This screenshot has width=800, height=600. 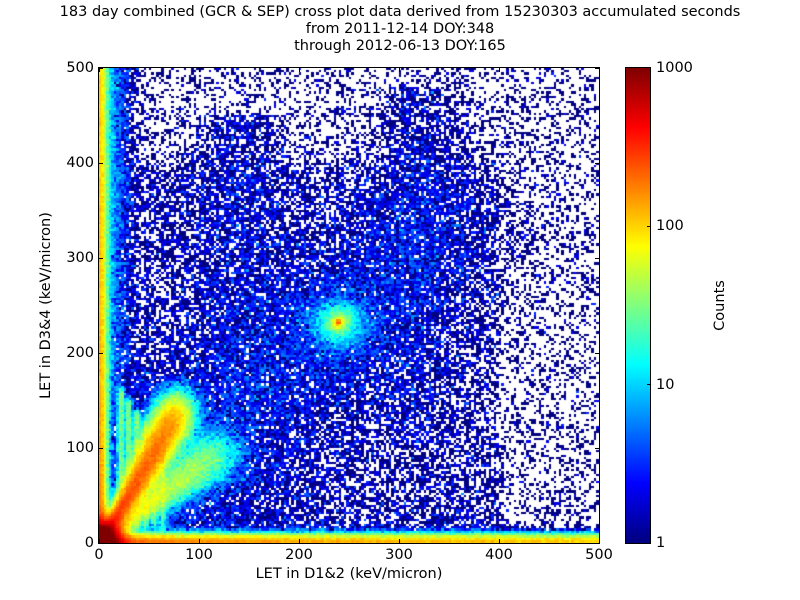 I want to click on x-tick-label: 300, so click(x=399, y=555).